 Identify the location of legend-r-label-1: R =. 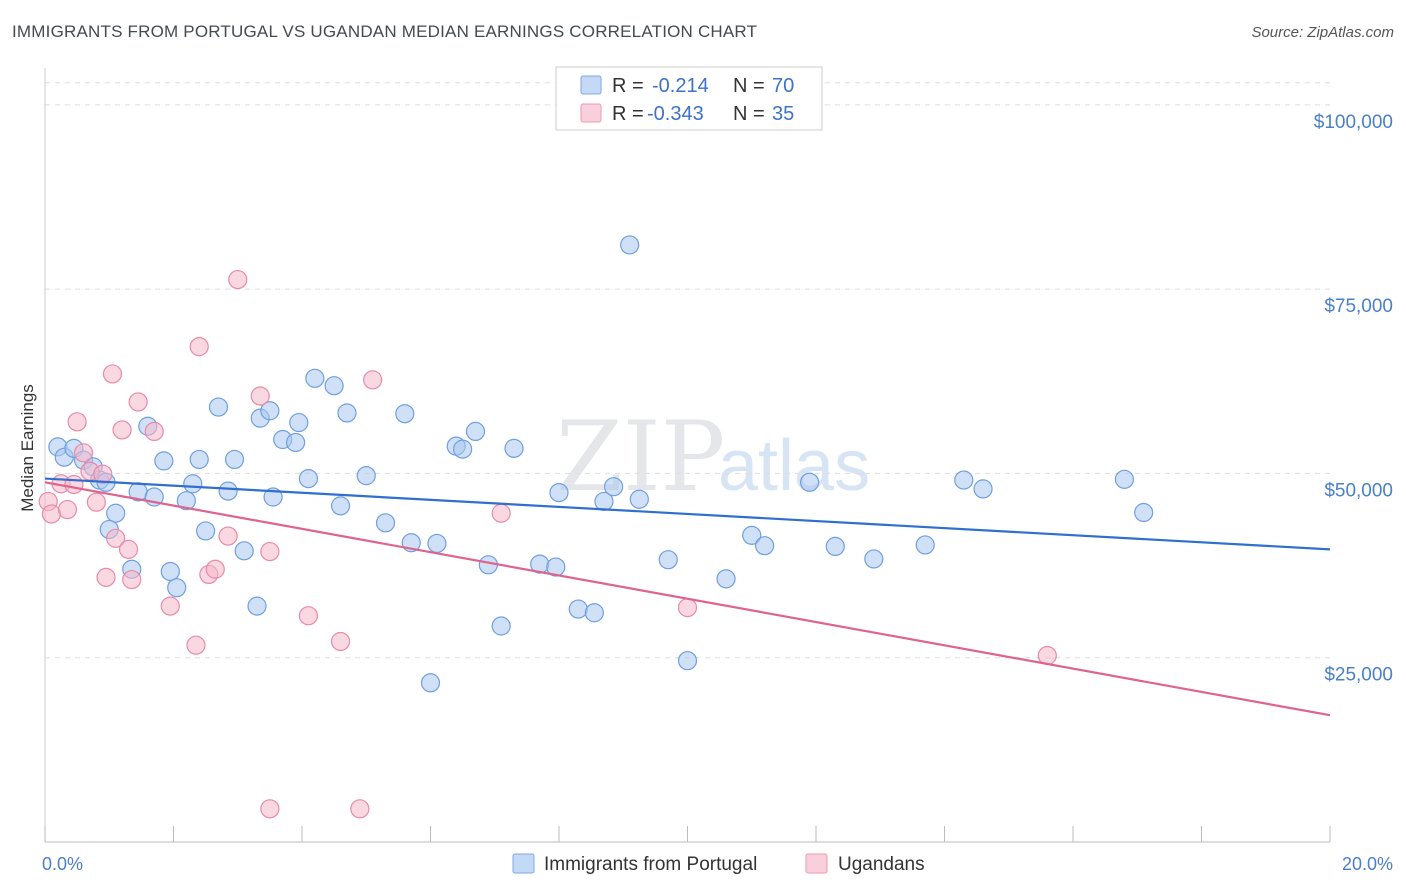
(628, 86).